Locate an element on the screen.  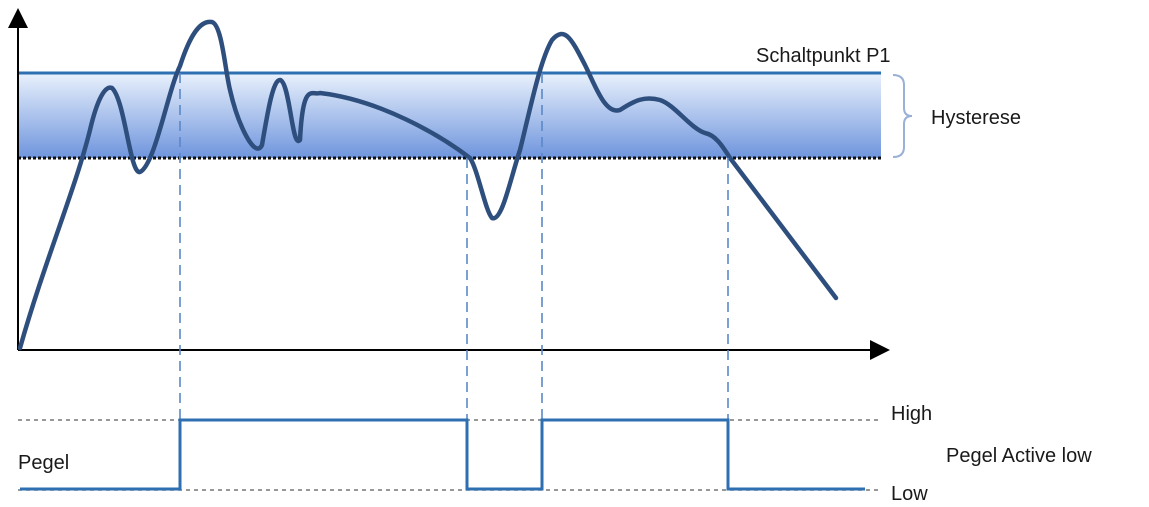
level-low-label: Low is located at coordinates (909, 494).